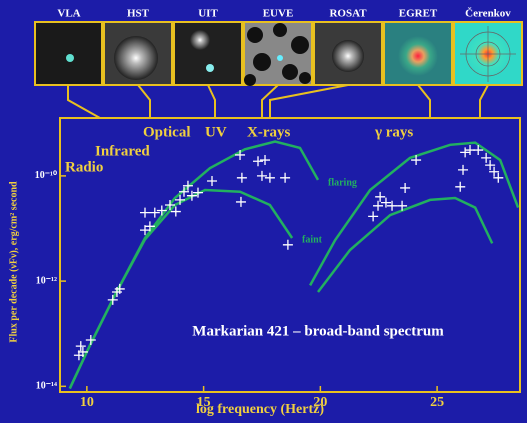 The height and width of the screenshot is (423, 527). I want to click on uit-source, so click(200, 40).